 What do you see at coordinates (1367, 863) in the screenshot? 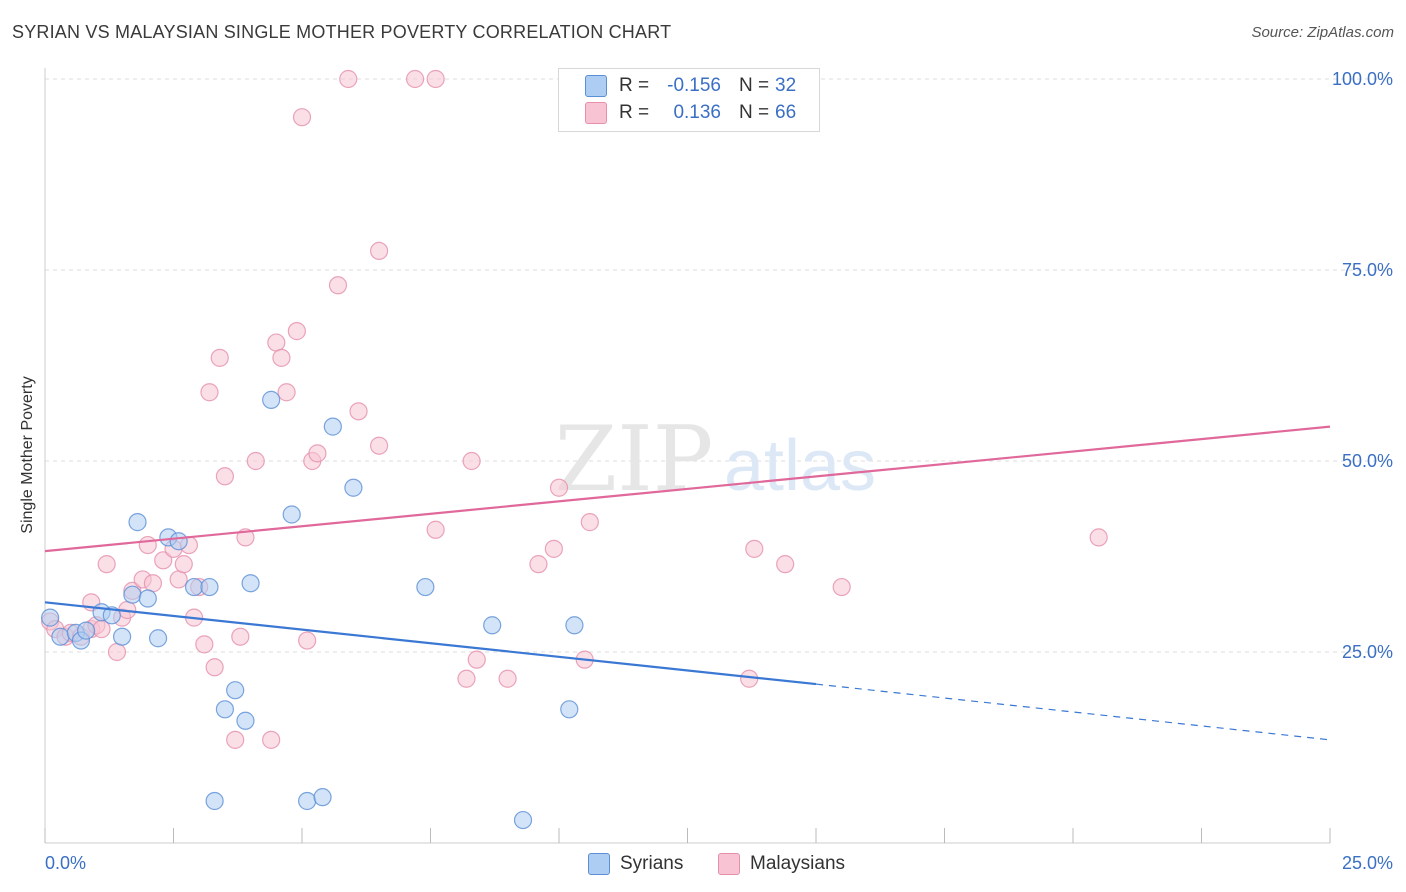
I see `x-tick-label: 25.0%` at bounding box center [1367, 863].